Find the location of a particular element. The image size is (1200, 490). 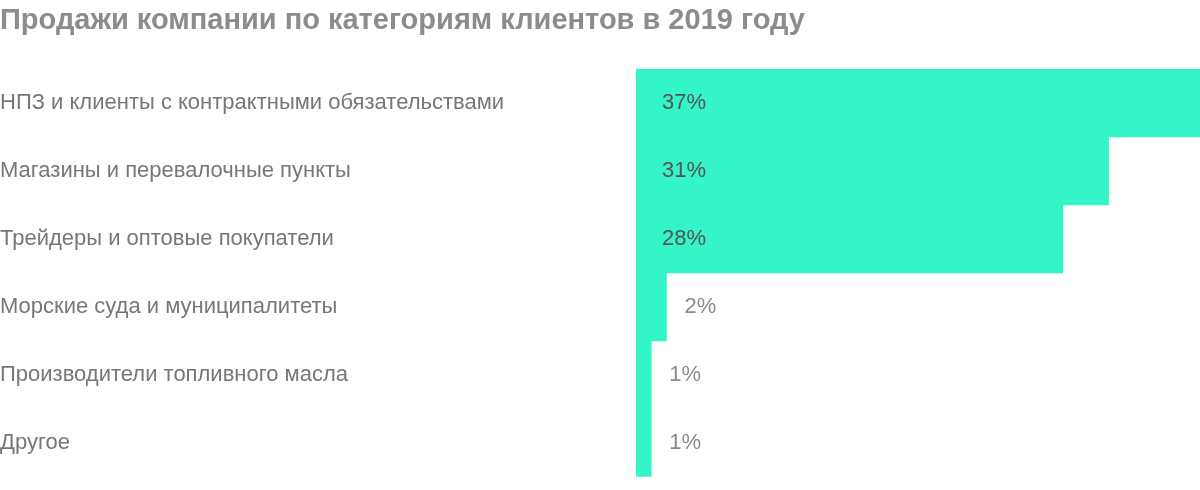

data-label: 37% is located at coordinates (684, 101).